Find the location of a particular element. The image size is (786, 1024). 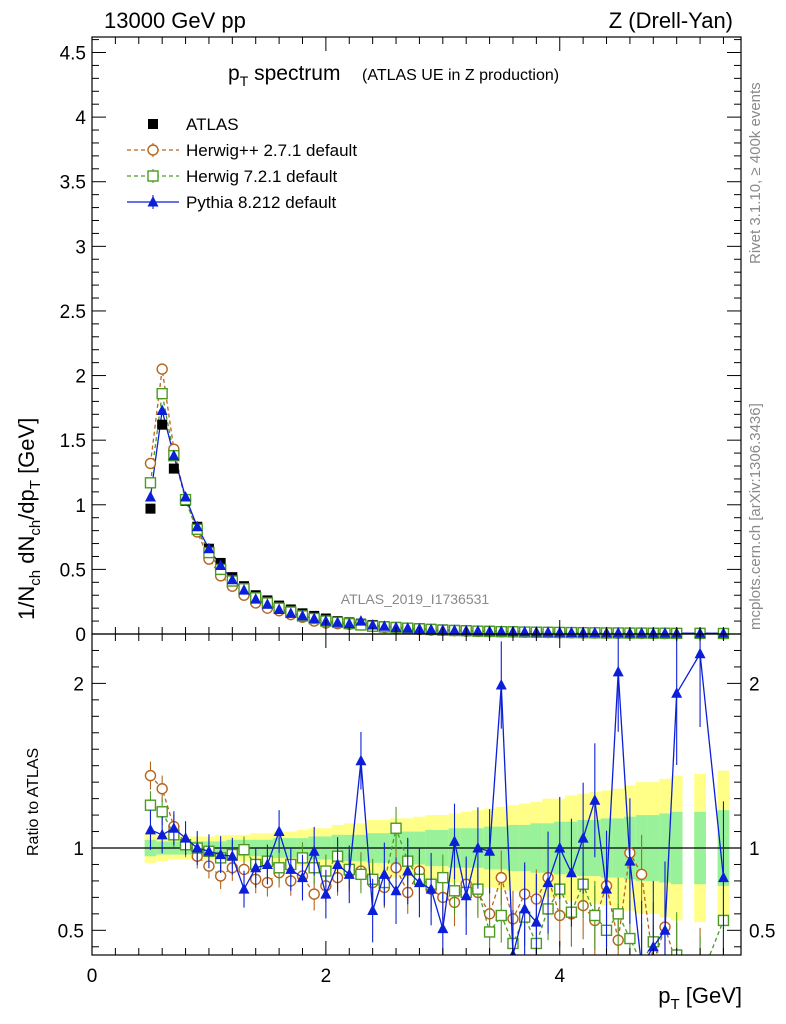

ratio-ytick-label-right: 2 is located at coordinates (754, 684).